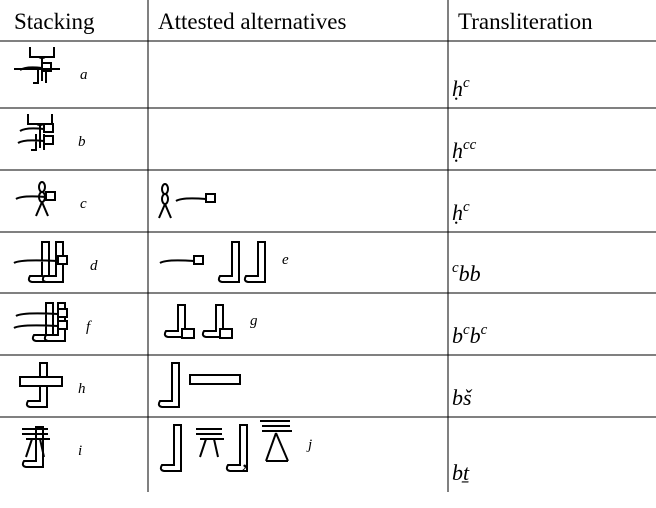  Describe the element at coordinates (82, 389) in the screenshot. I see `stacking-note: h` at that location.